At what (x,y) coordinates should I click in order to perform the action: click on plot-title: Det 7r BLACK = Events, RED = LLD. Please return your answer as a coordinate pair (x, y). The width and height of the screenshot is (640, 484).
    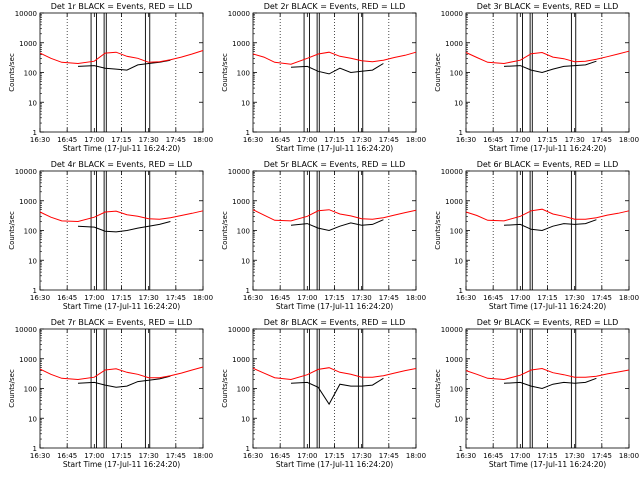
    Looking at the image, I should click on (122, 322).